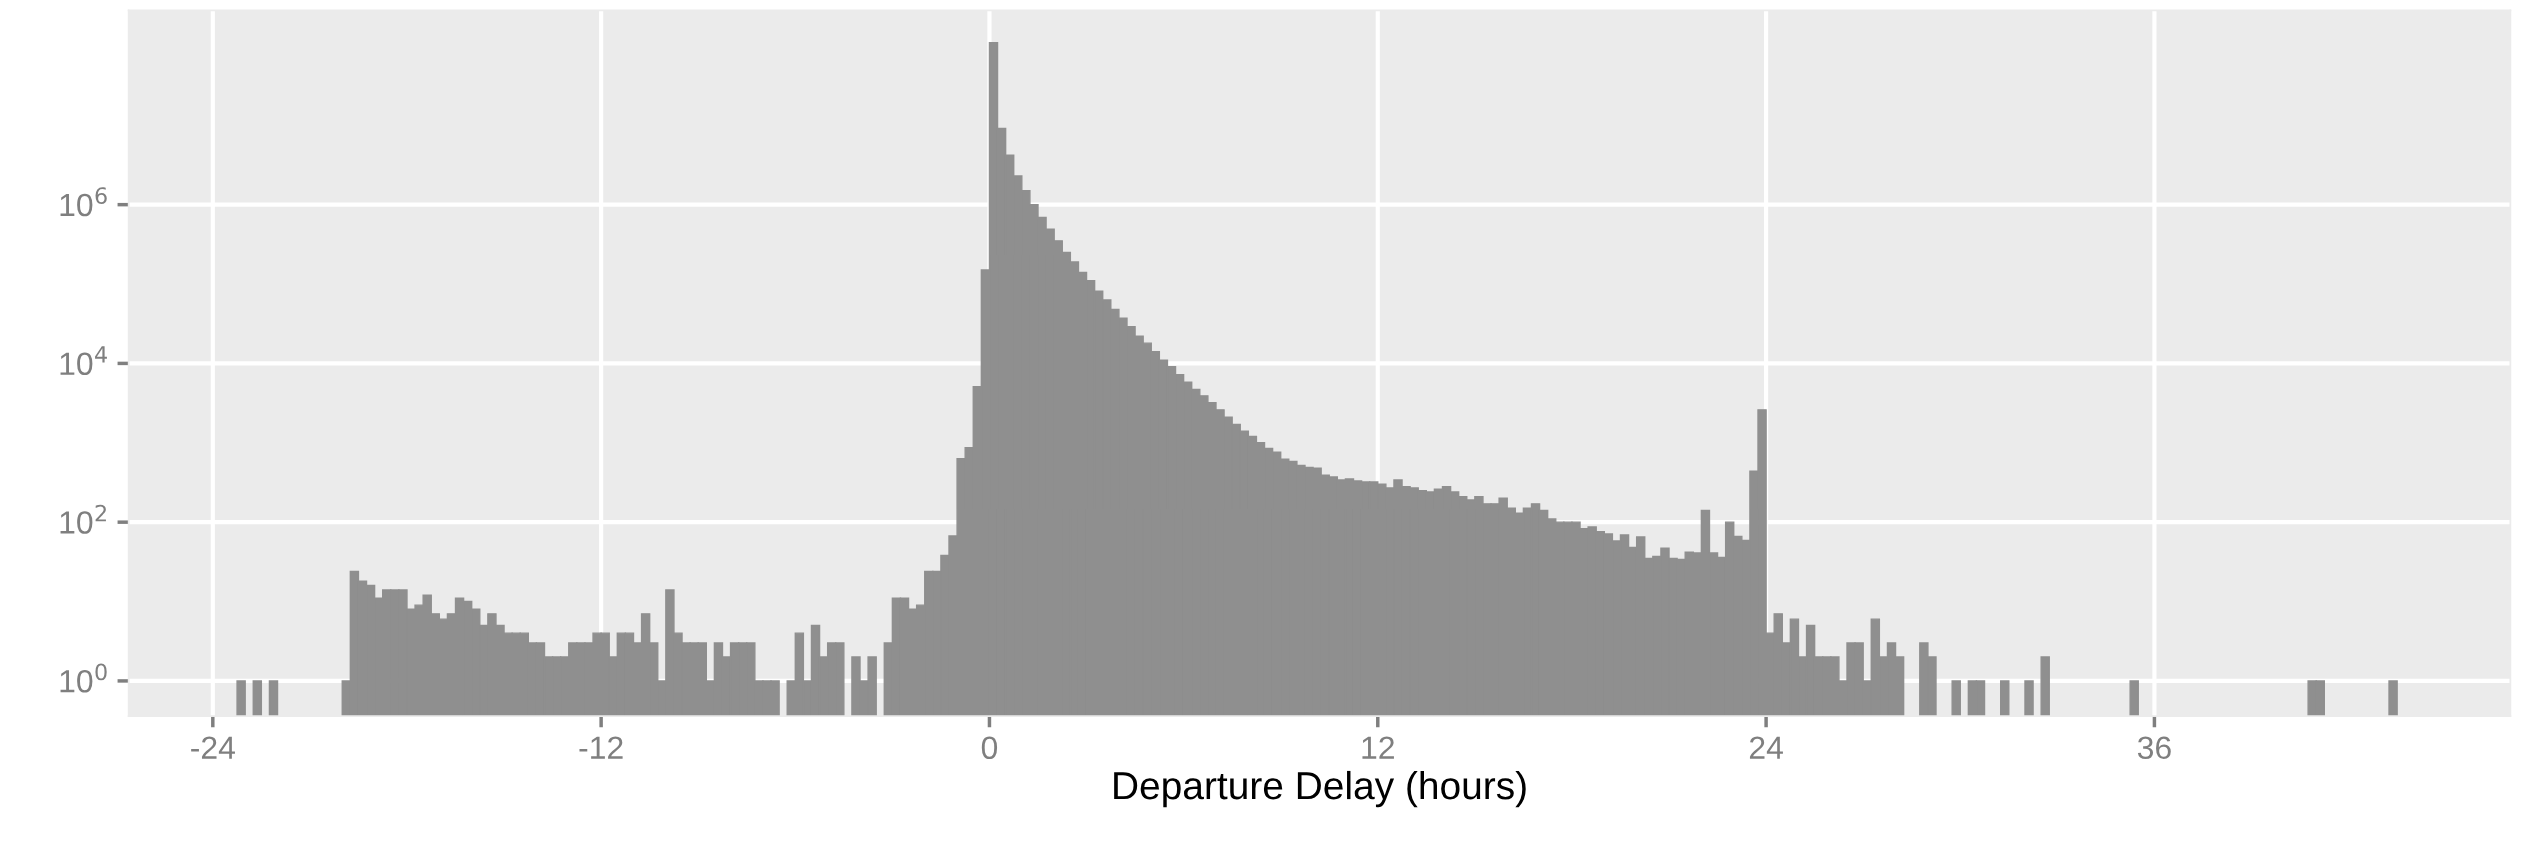  I want to click on x-tick-label: 36, so click(2154, 748).